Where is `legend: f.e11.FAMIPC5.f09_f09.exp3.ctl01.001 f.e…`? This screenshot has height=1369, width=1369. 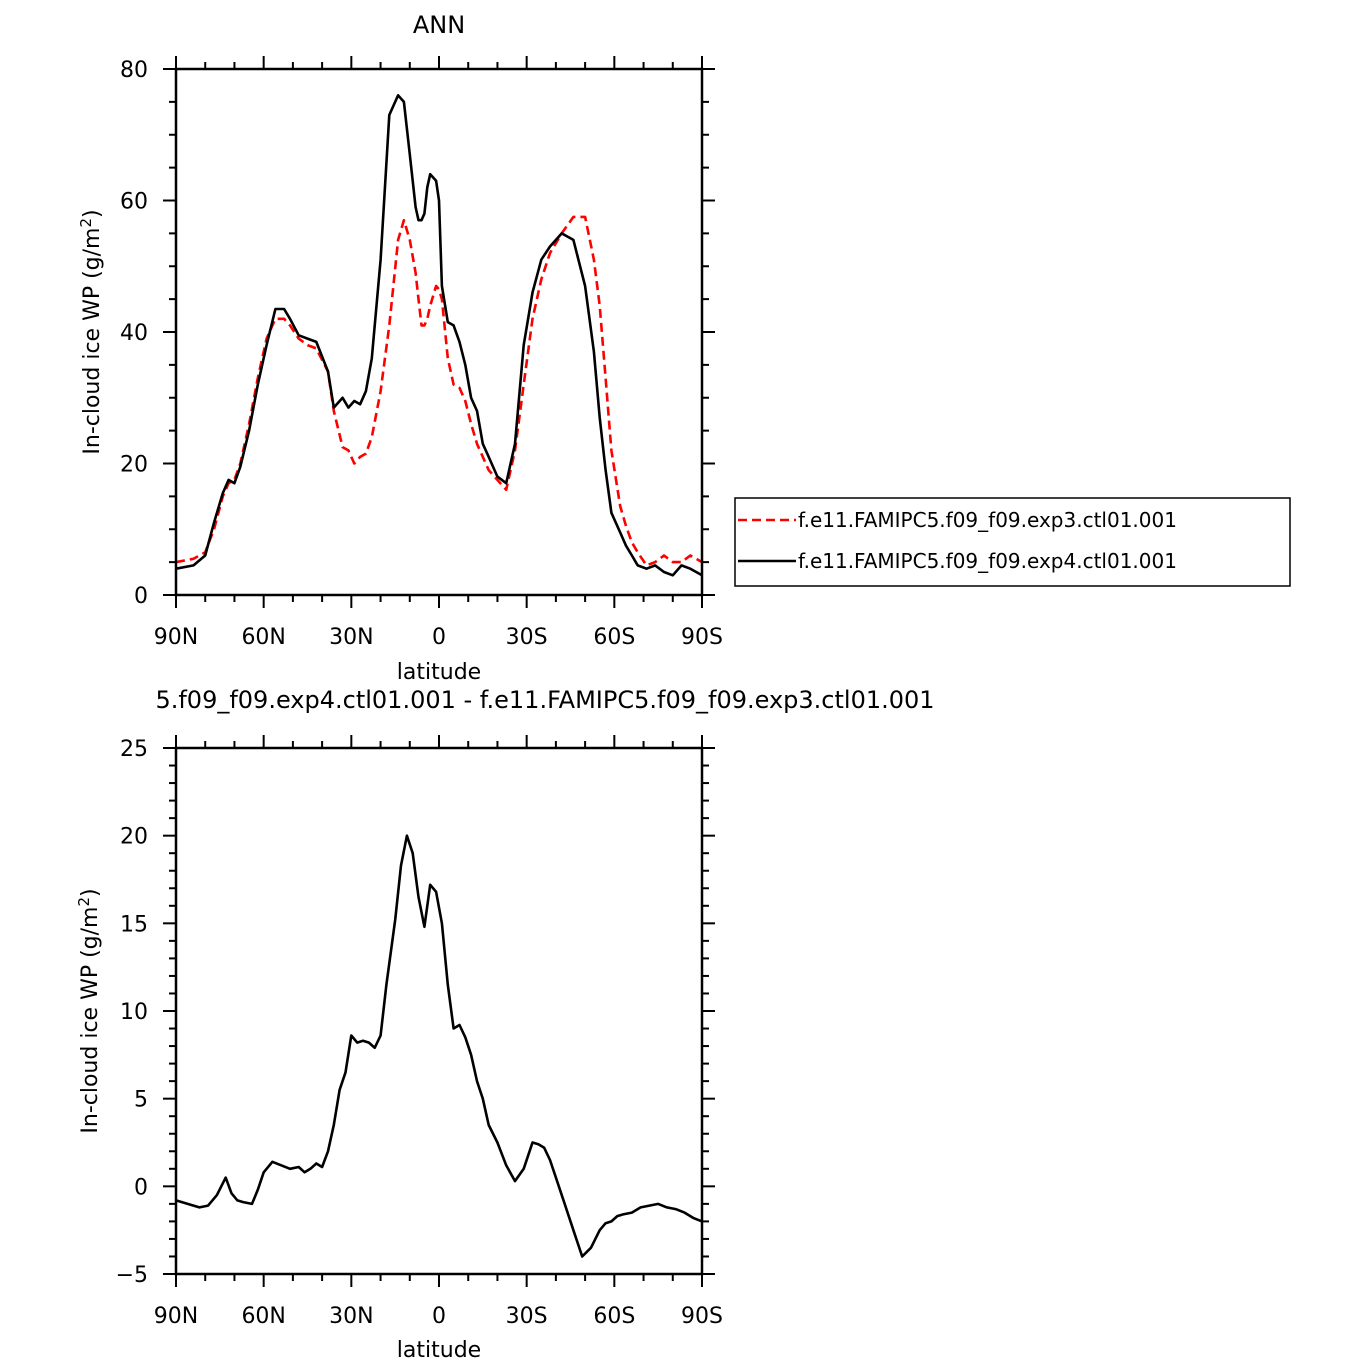
legend: f.e11.FAMIPC5.f09_f09.exp3.ctl01.001 f.e… is located at coordinates (1012, 542).